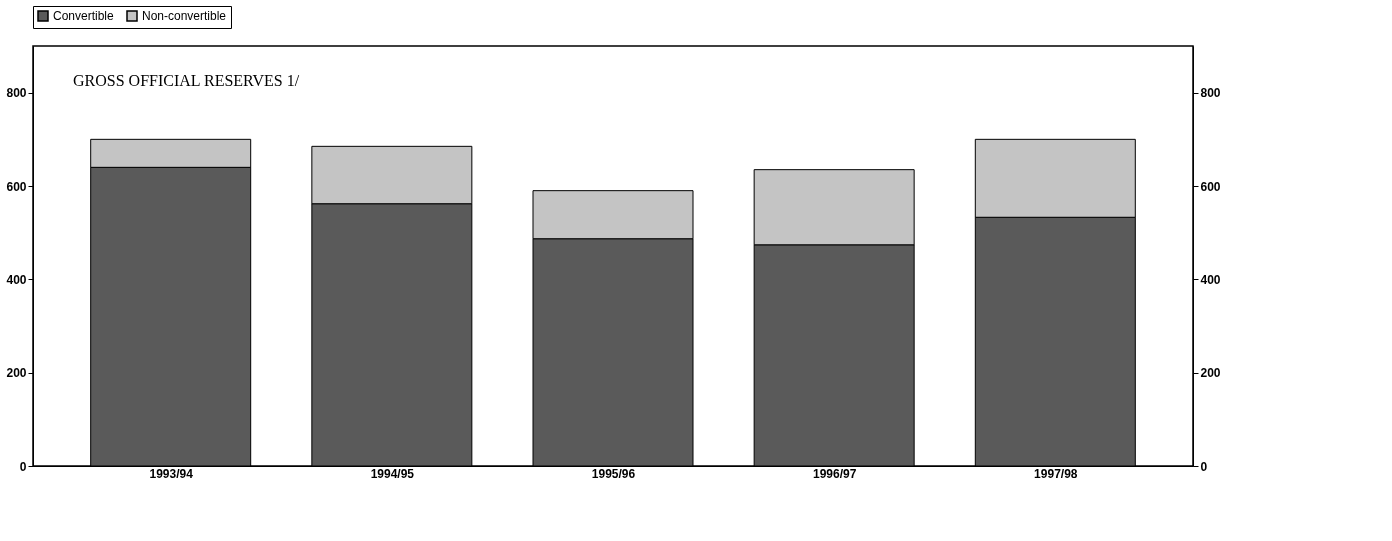 This screenshot has height=541, width=1392. I want to click on y-tick-label: 200, so click(16, 373).